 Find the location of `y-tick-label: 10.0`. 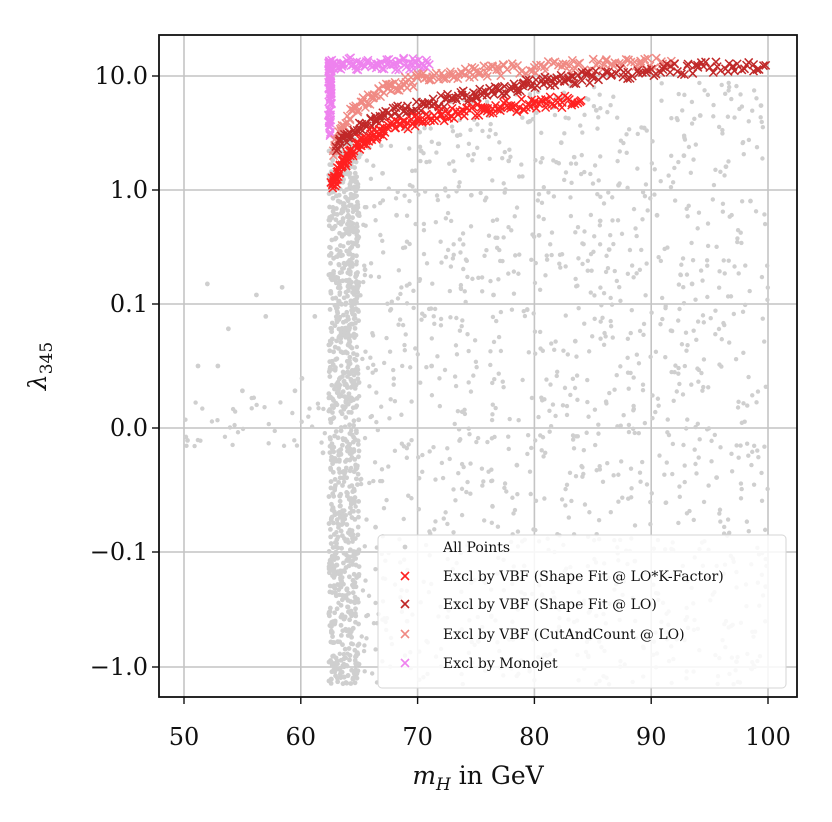

y-tick-label: 10.0 is located at coordinates (121, 76).